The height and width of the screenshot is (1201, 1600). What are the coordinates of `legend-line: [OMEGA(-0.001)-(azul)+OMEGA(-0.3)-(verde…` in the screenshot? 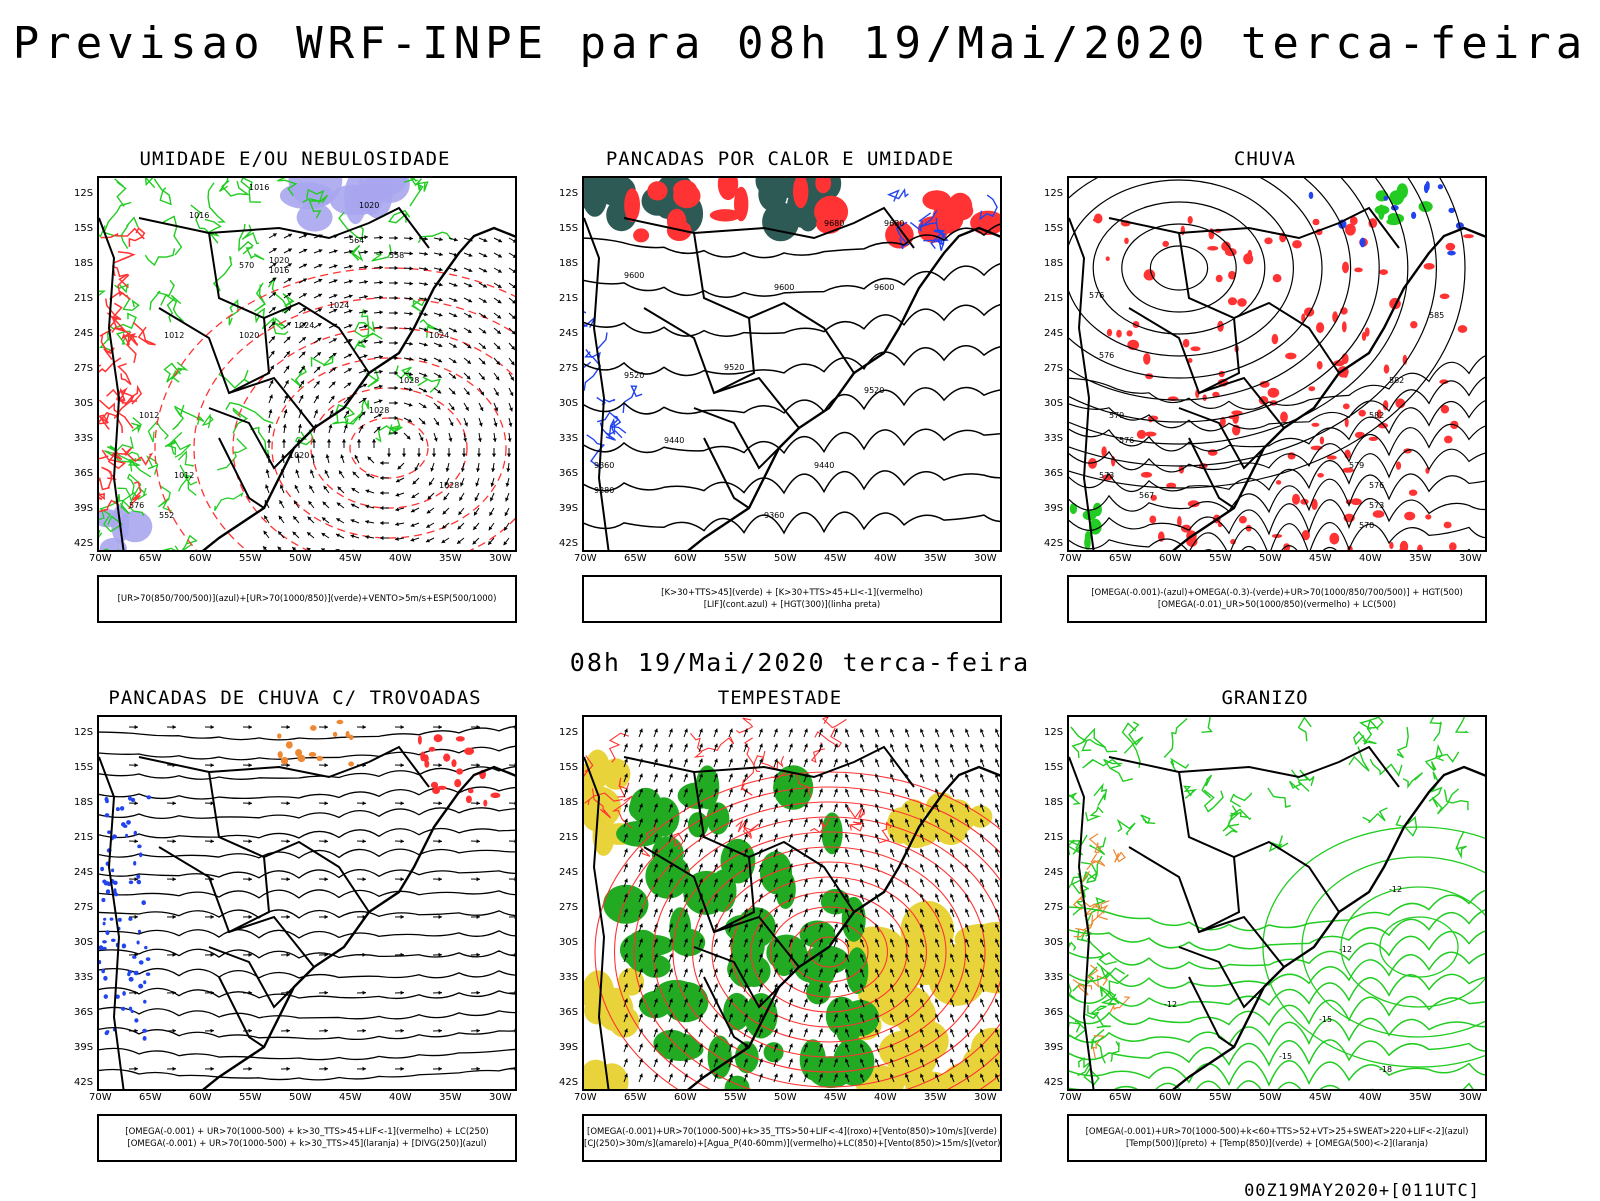 It's located at (1277, 593).